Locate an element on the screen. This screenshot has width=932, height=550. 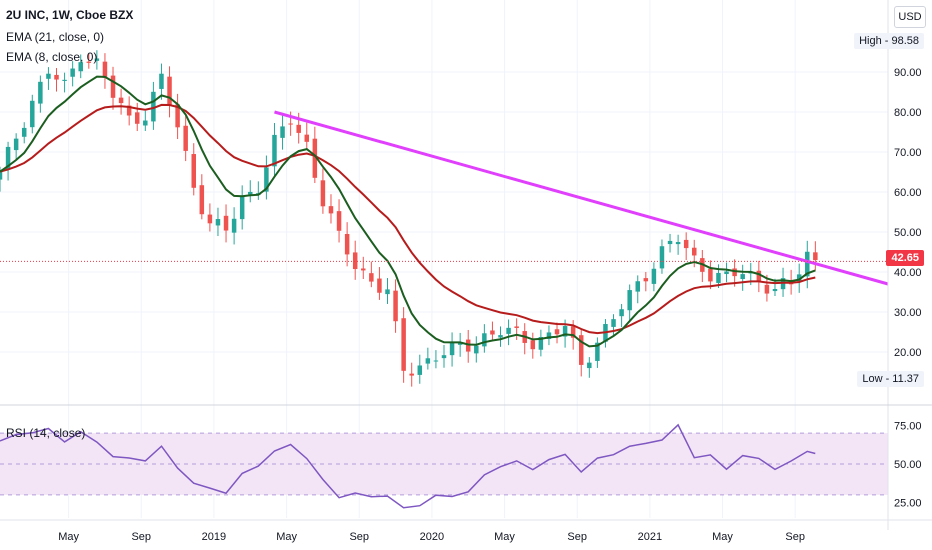
ema8-legend: EMA (8, close, 0) is located at coordinates (52, 57).